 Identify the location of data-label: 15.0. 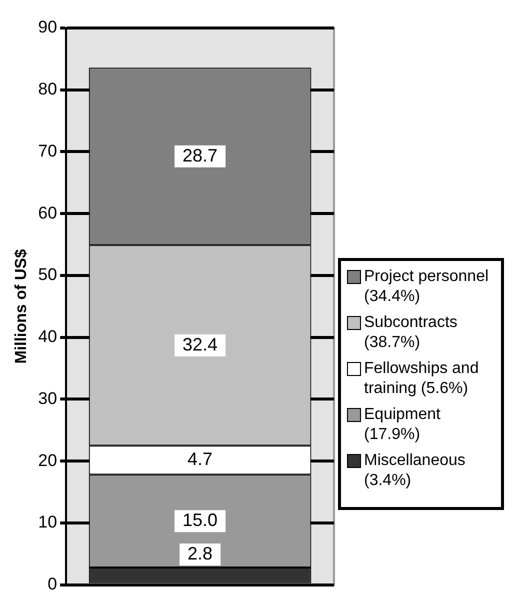
(200, 520).